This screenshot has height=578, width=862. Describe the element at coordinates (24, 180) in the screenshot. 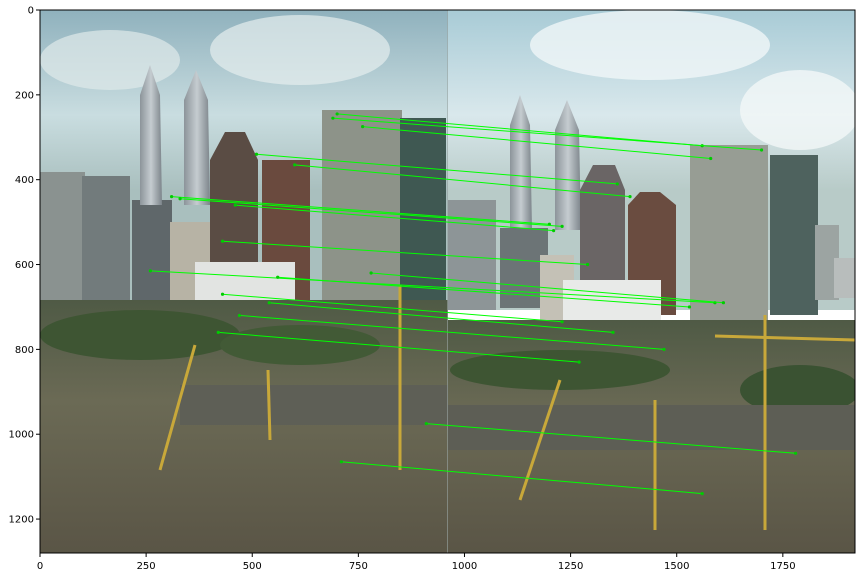

I see `y-tick-label: 400` at that location.